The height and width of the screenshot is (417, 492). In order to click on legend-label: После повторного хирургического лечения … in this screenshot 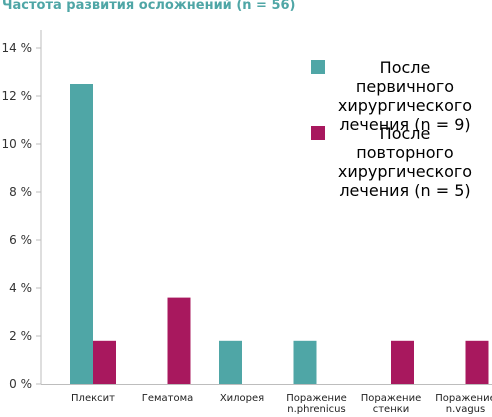, I will do `click(405, 162)`.